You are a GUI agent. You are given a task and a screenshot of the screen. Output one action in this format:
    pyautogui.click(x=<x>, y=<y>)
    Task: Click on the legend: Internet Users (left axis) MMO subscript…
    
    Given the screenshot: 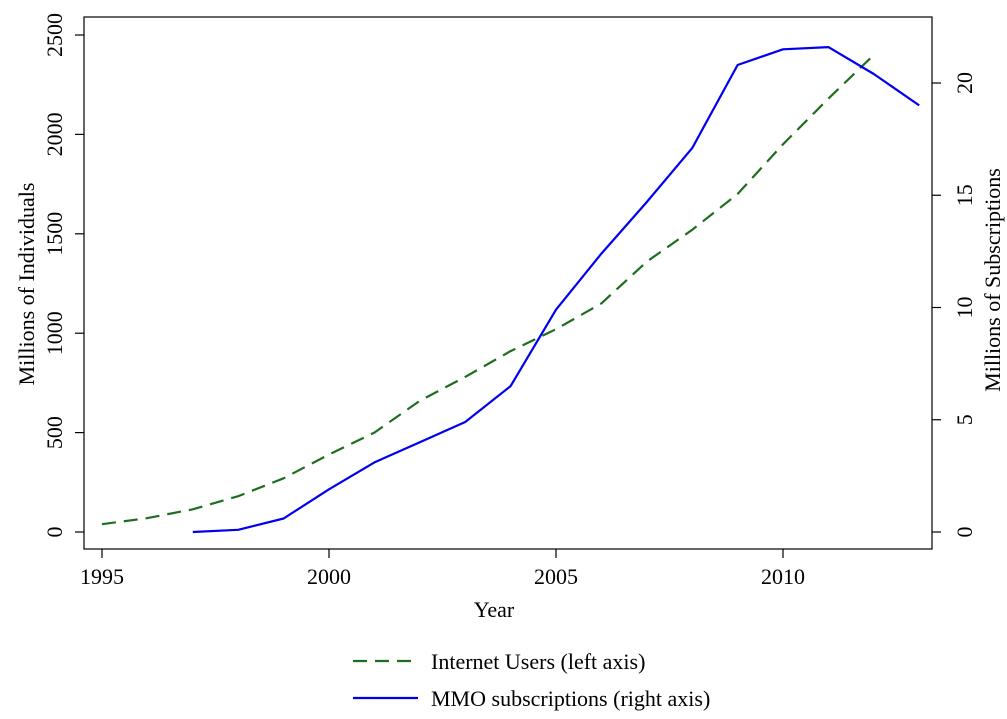 What is the action you would take?
    pyautogui.click(x=531, y=680)
    